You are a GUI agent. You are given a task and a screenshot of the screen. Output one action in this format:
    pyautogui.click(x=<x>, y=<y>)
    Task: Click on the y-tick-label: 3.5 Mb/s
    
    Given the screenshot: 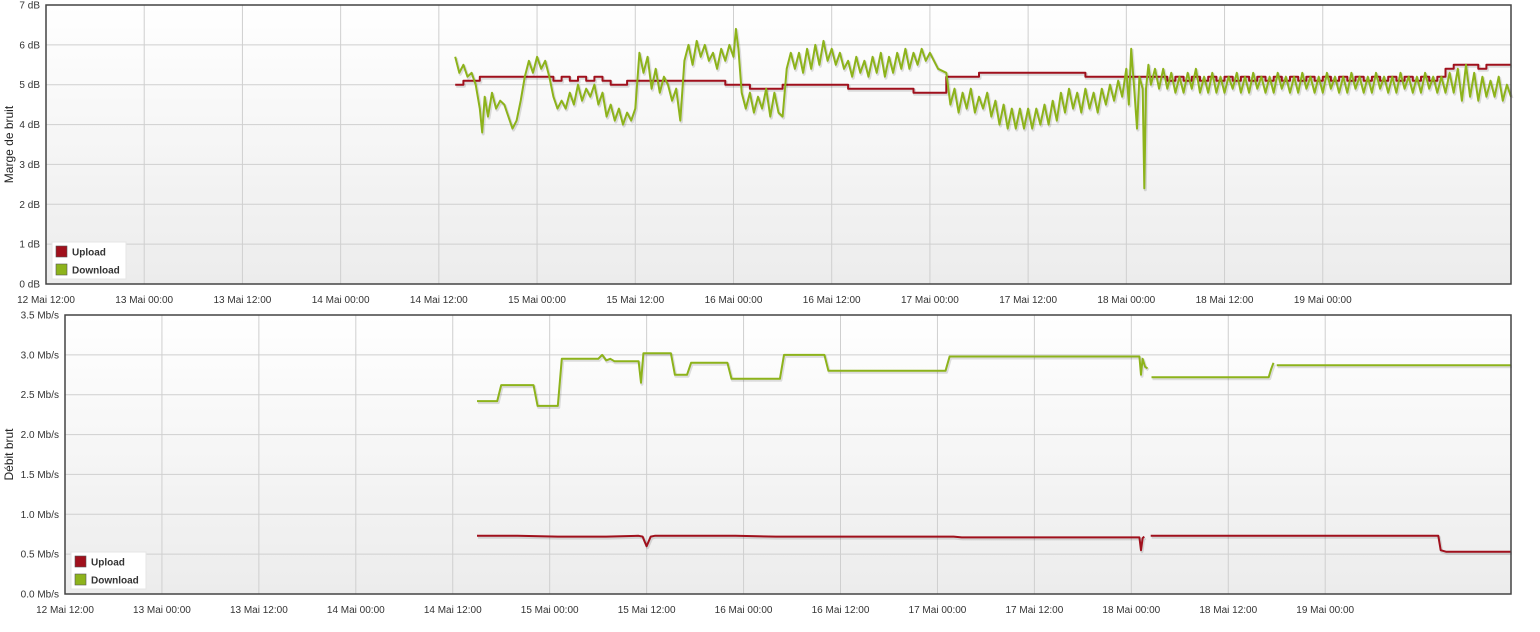 What is the action you would take?
    pyautogui.click(x=40, y=316)
    